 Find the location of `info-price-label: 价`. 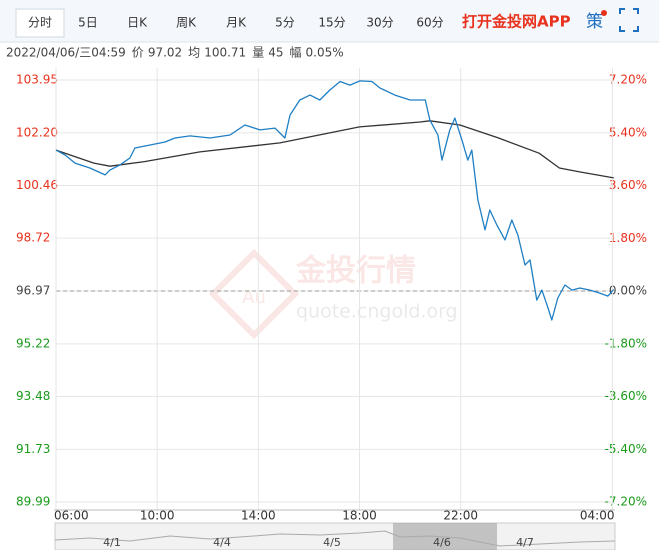

info-price-label: 价 is located at coordinates (138, 53).